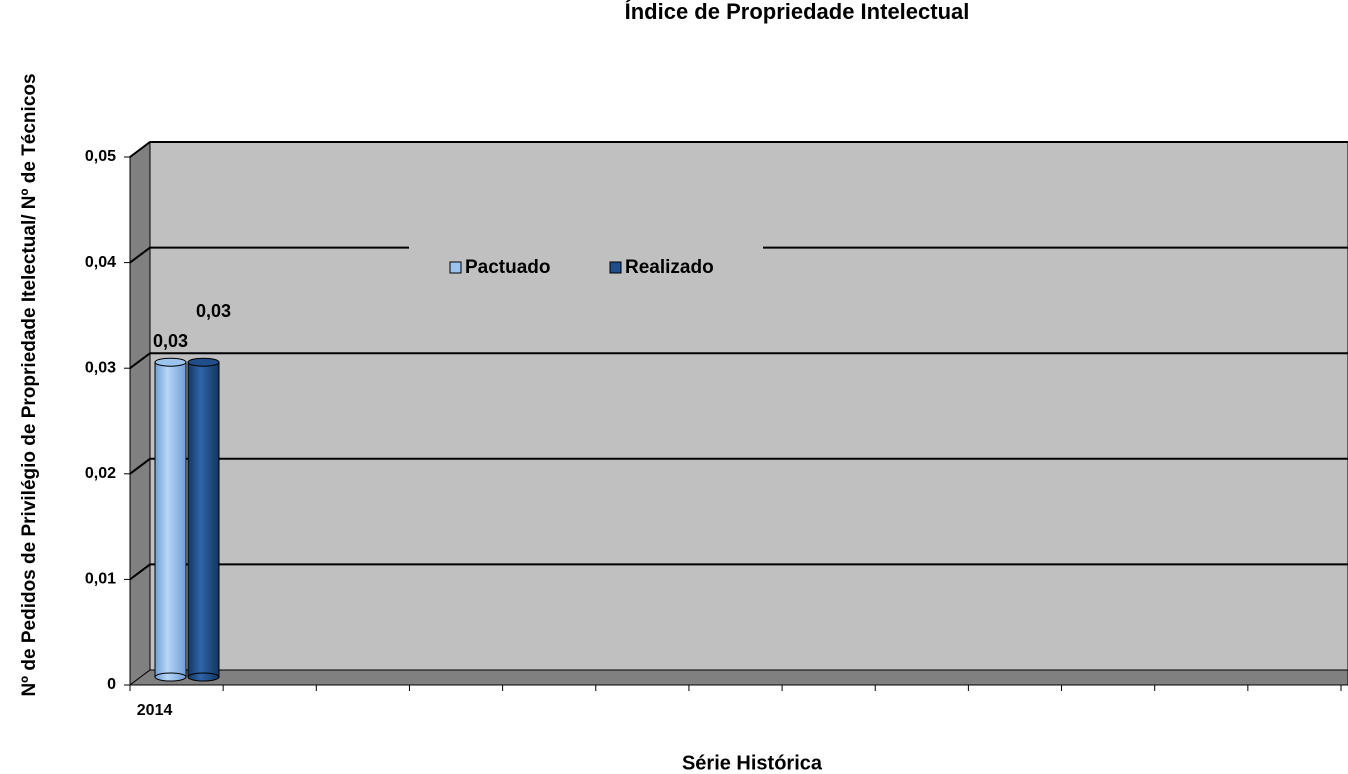 The width and height of the screenshot is (1348, 774). What do you see at coordinates (100, 473) in the screenshot?
I see `y-tick-label: 0,02` at bounding box center [100, 473].